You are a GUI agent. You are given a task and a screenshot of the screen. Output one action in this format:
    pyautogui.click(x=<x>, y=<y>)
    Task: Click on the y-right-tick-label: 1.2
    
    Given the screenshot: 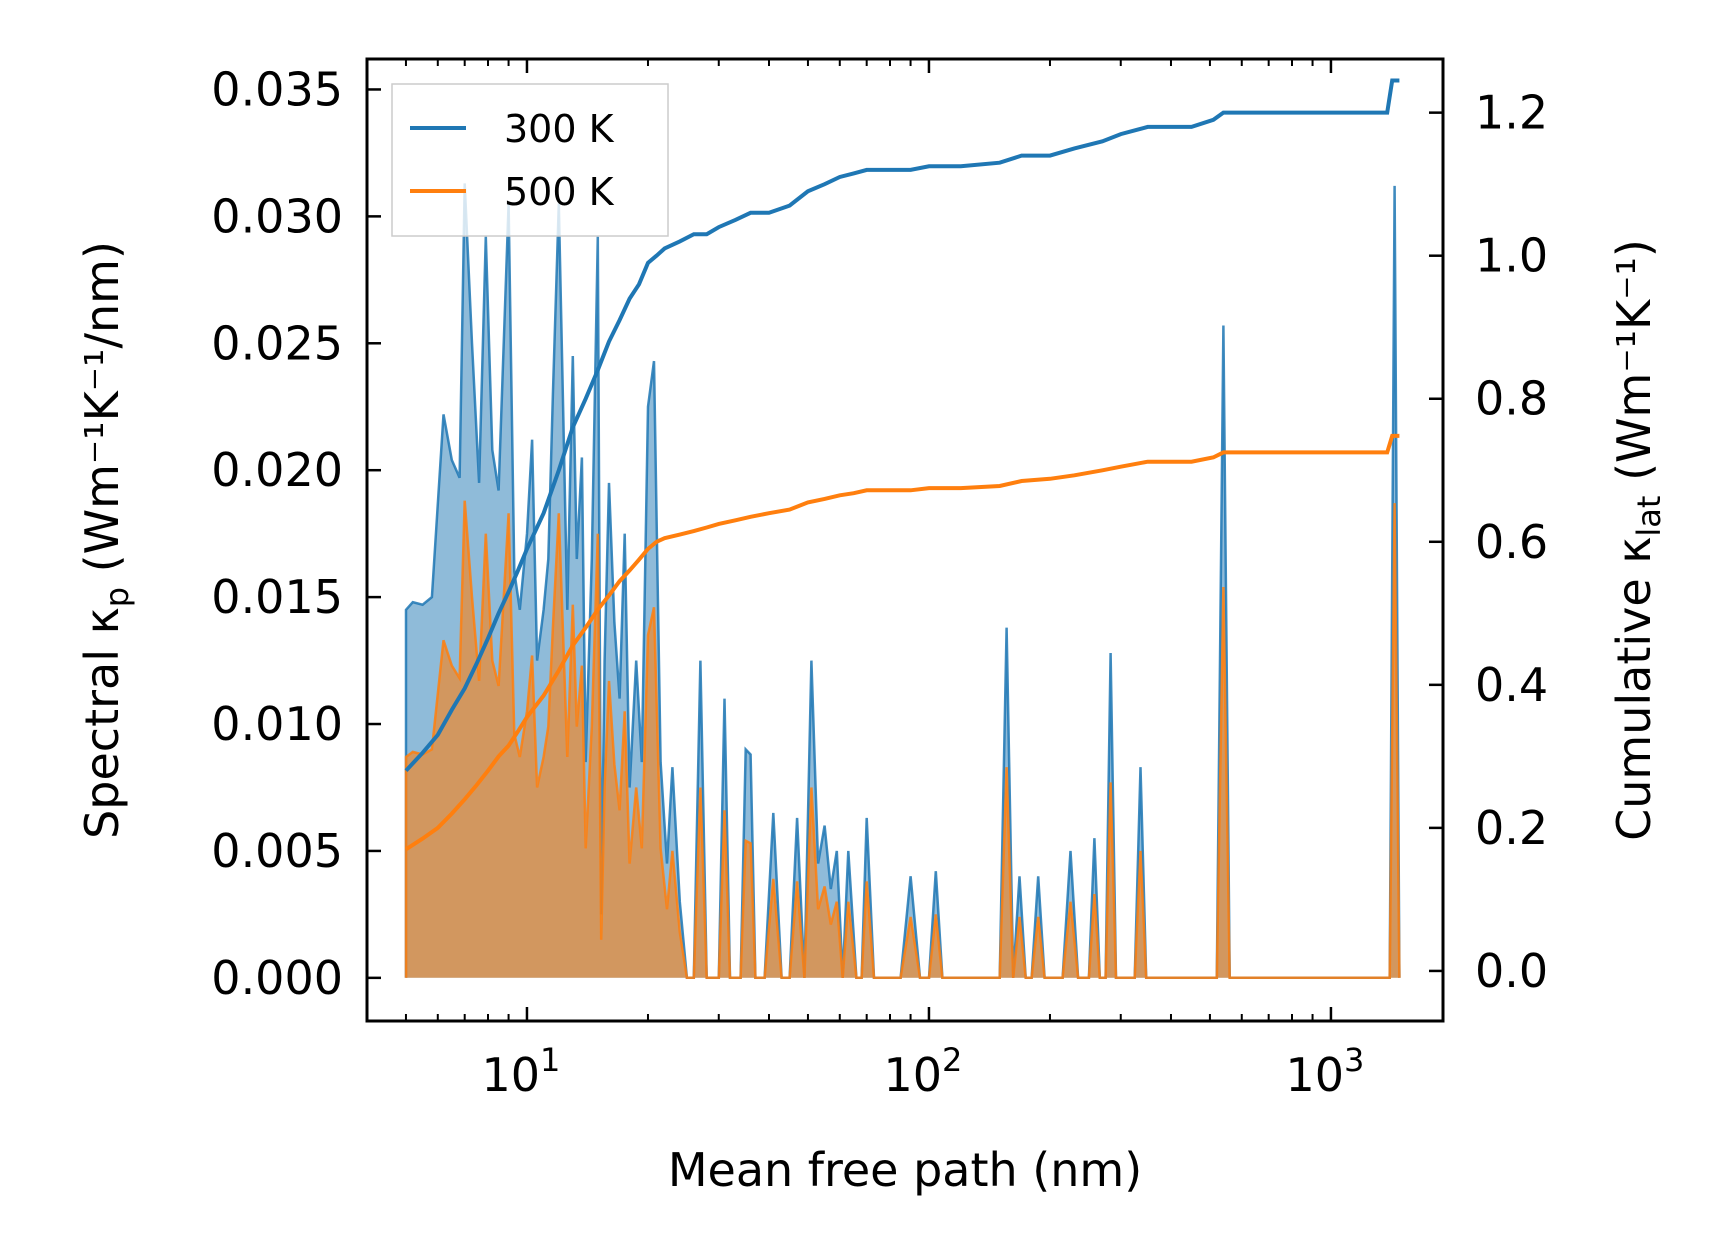 What is the action you would take?
    pyautogui.click(x=1511, y=113)
    